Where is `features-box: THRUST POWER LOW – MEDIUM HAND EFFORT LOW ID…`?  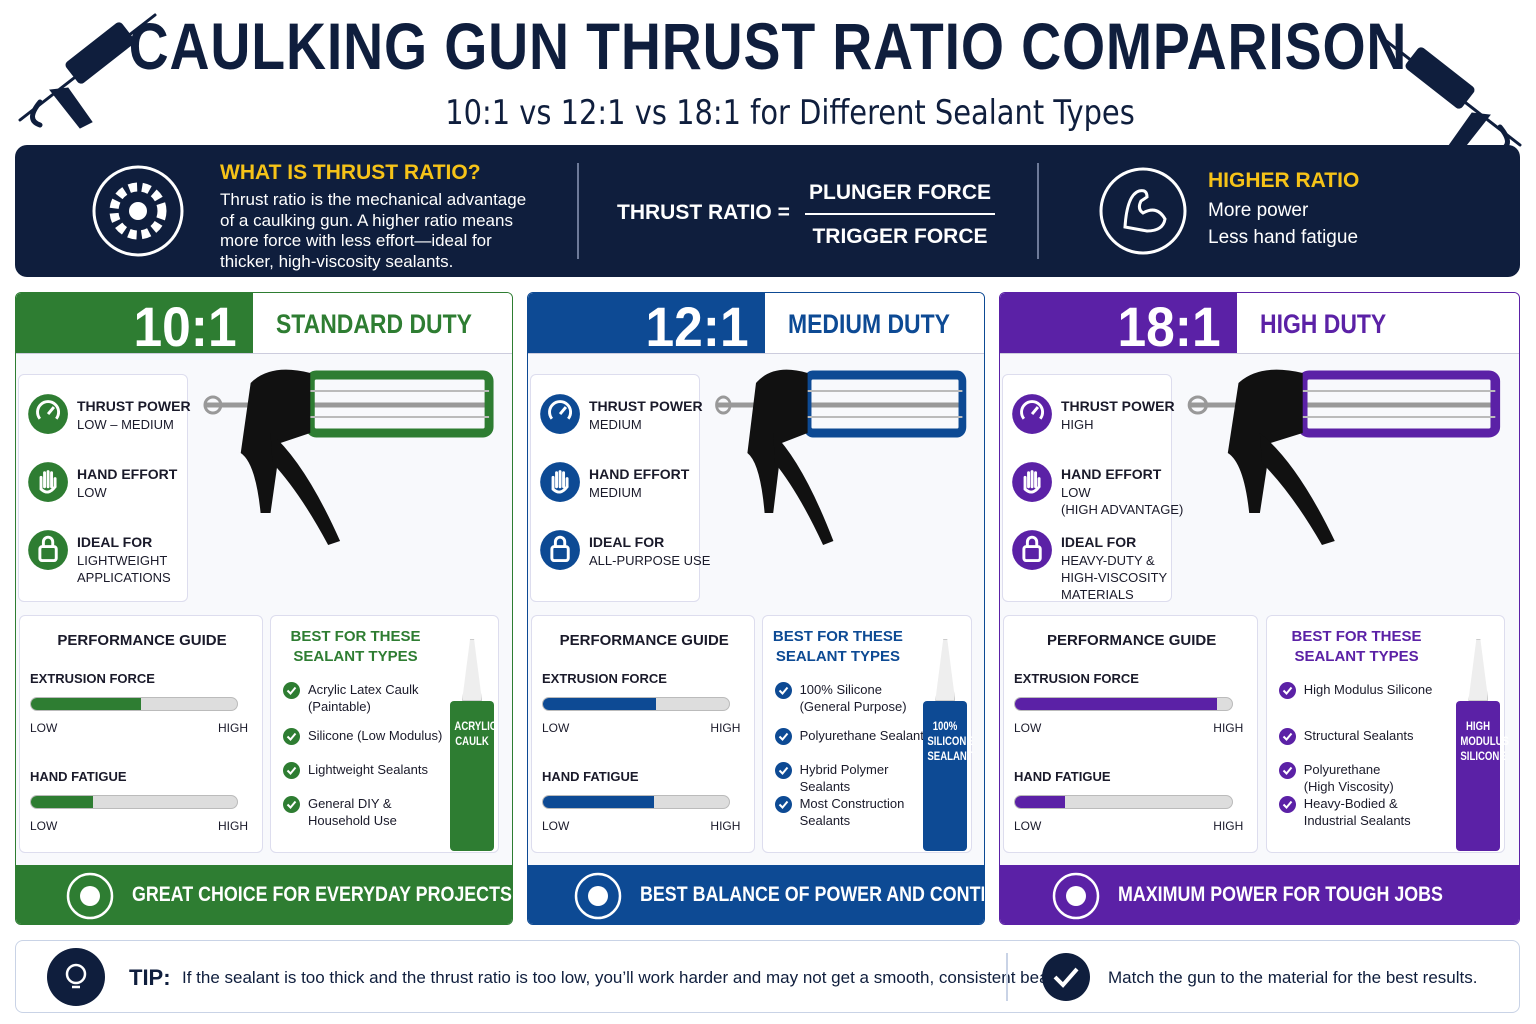 features-box: THRUST POWER LOW – MEDIUM HAND EFFORT LOW ID… is located at coordinates (104, 488).